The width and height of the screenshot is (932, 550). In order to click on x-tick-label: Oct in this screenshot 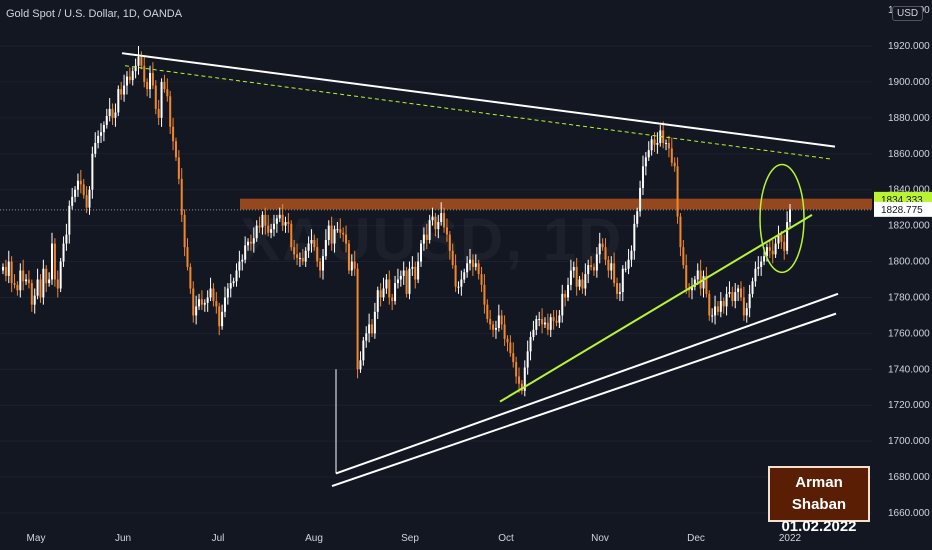, I will do `click(506, 538)`.